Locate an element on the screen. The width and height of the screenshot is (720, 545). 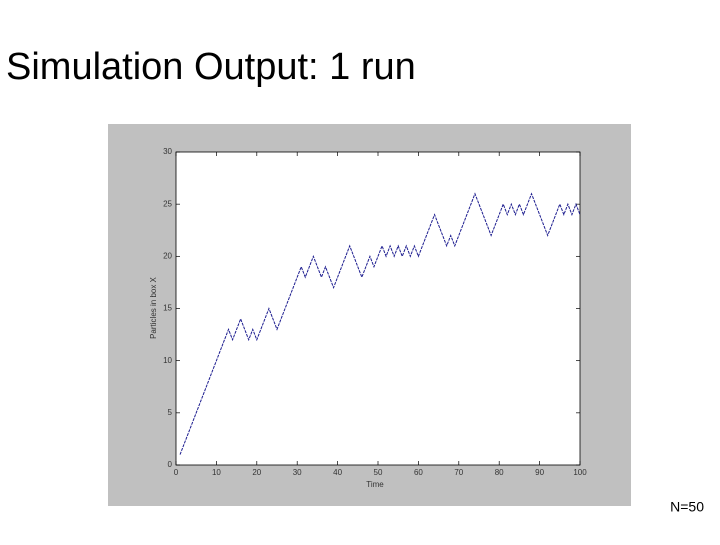
y-axis-label: Particles in box X is located at coordinates (153, 307).